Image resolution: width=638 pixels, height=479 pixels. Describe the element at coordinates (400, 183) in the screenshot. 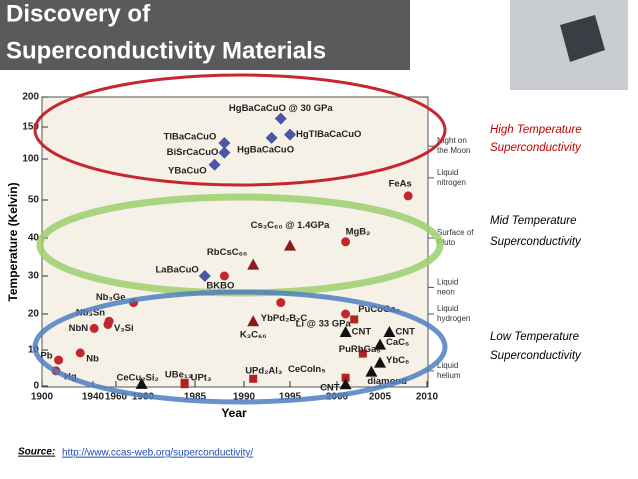

I see `point-label: FeAs` at that location.